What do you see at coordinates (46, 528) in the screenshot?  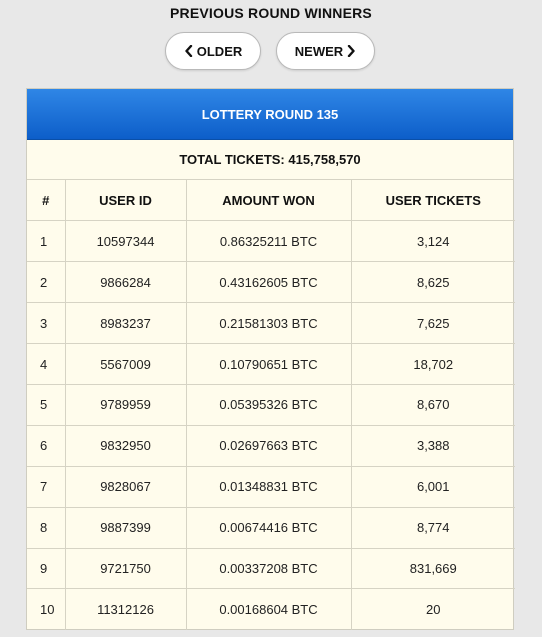 I see `cell-rank: 8` at bounding box center [46, 528].